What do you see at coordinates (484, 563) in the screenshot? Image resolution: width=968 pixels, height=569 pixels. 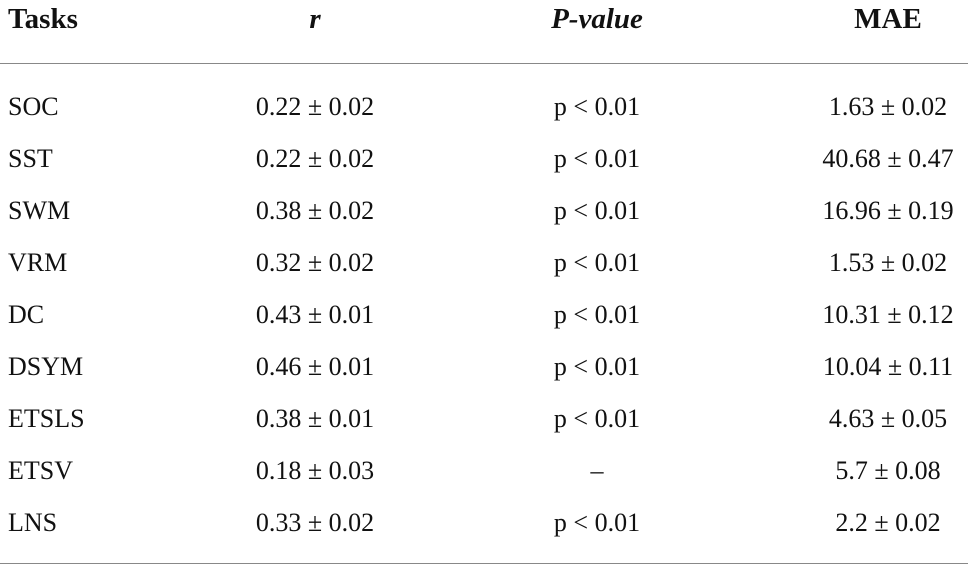 I see `bottom-rule` at bounding box center [484, 563].